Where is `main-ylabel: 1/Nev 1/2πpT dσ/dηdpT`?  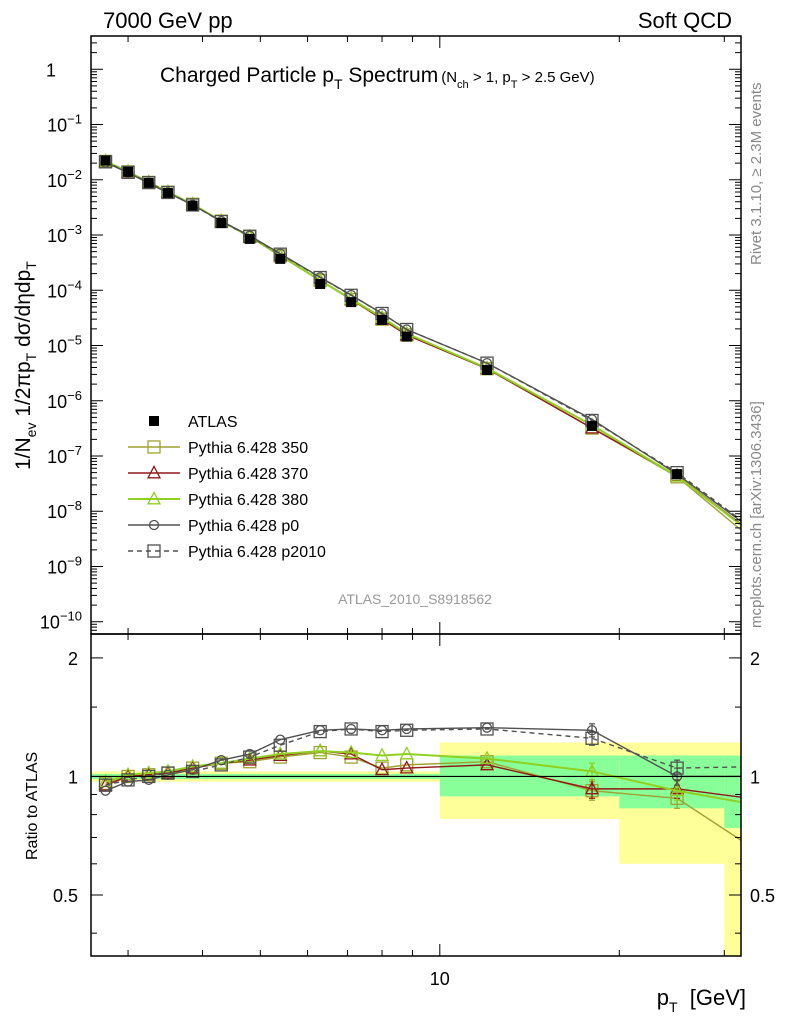 main-ylabel: 1/Nev 1/2πpT dσ/dηdpT is located at coordinates (25, 365).